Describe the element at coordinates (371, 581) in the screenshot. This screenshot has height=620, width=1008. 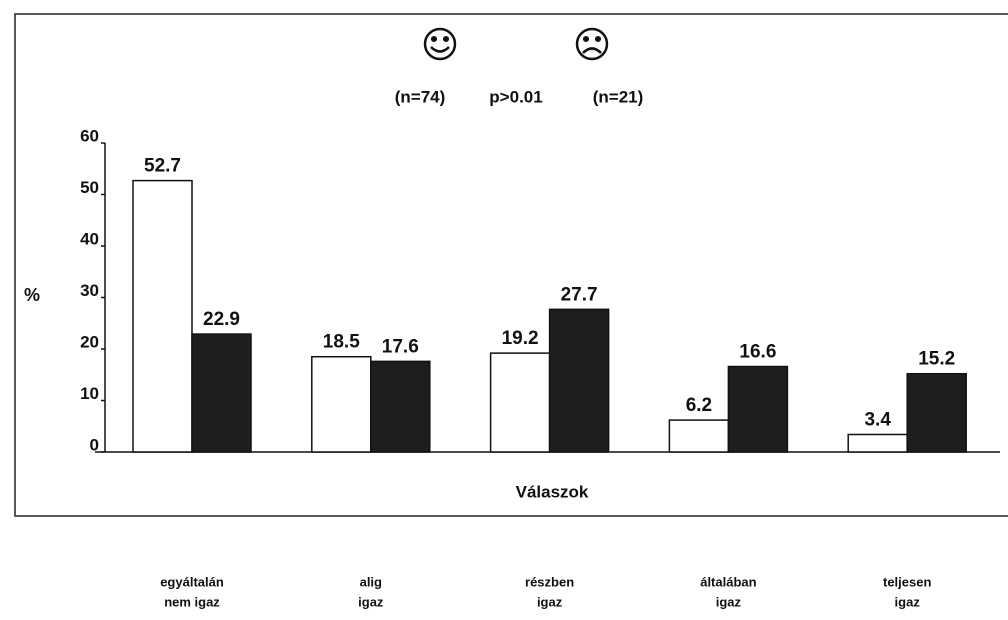
I see `x-tick-label: alig` at that location.